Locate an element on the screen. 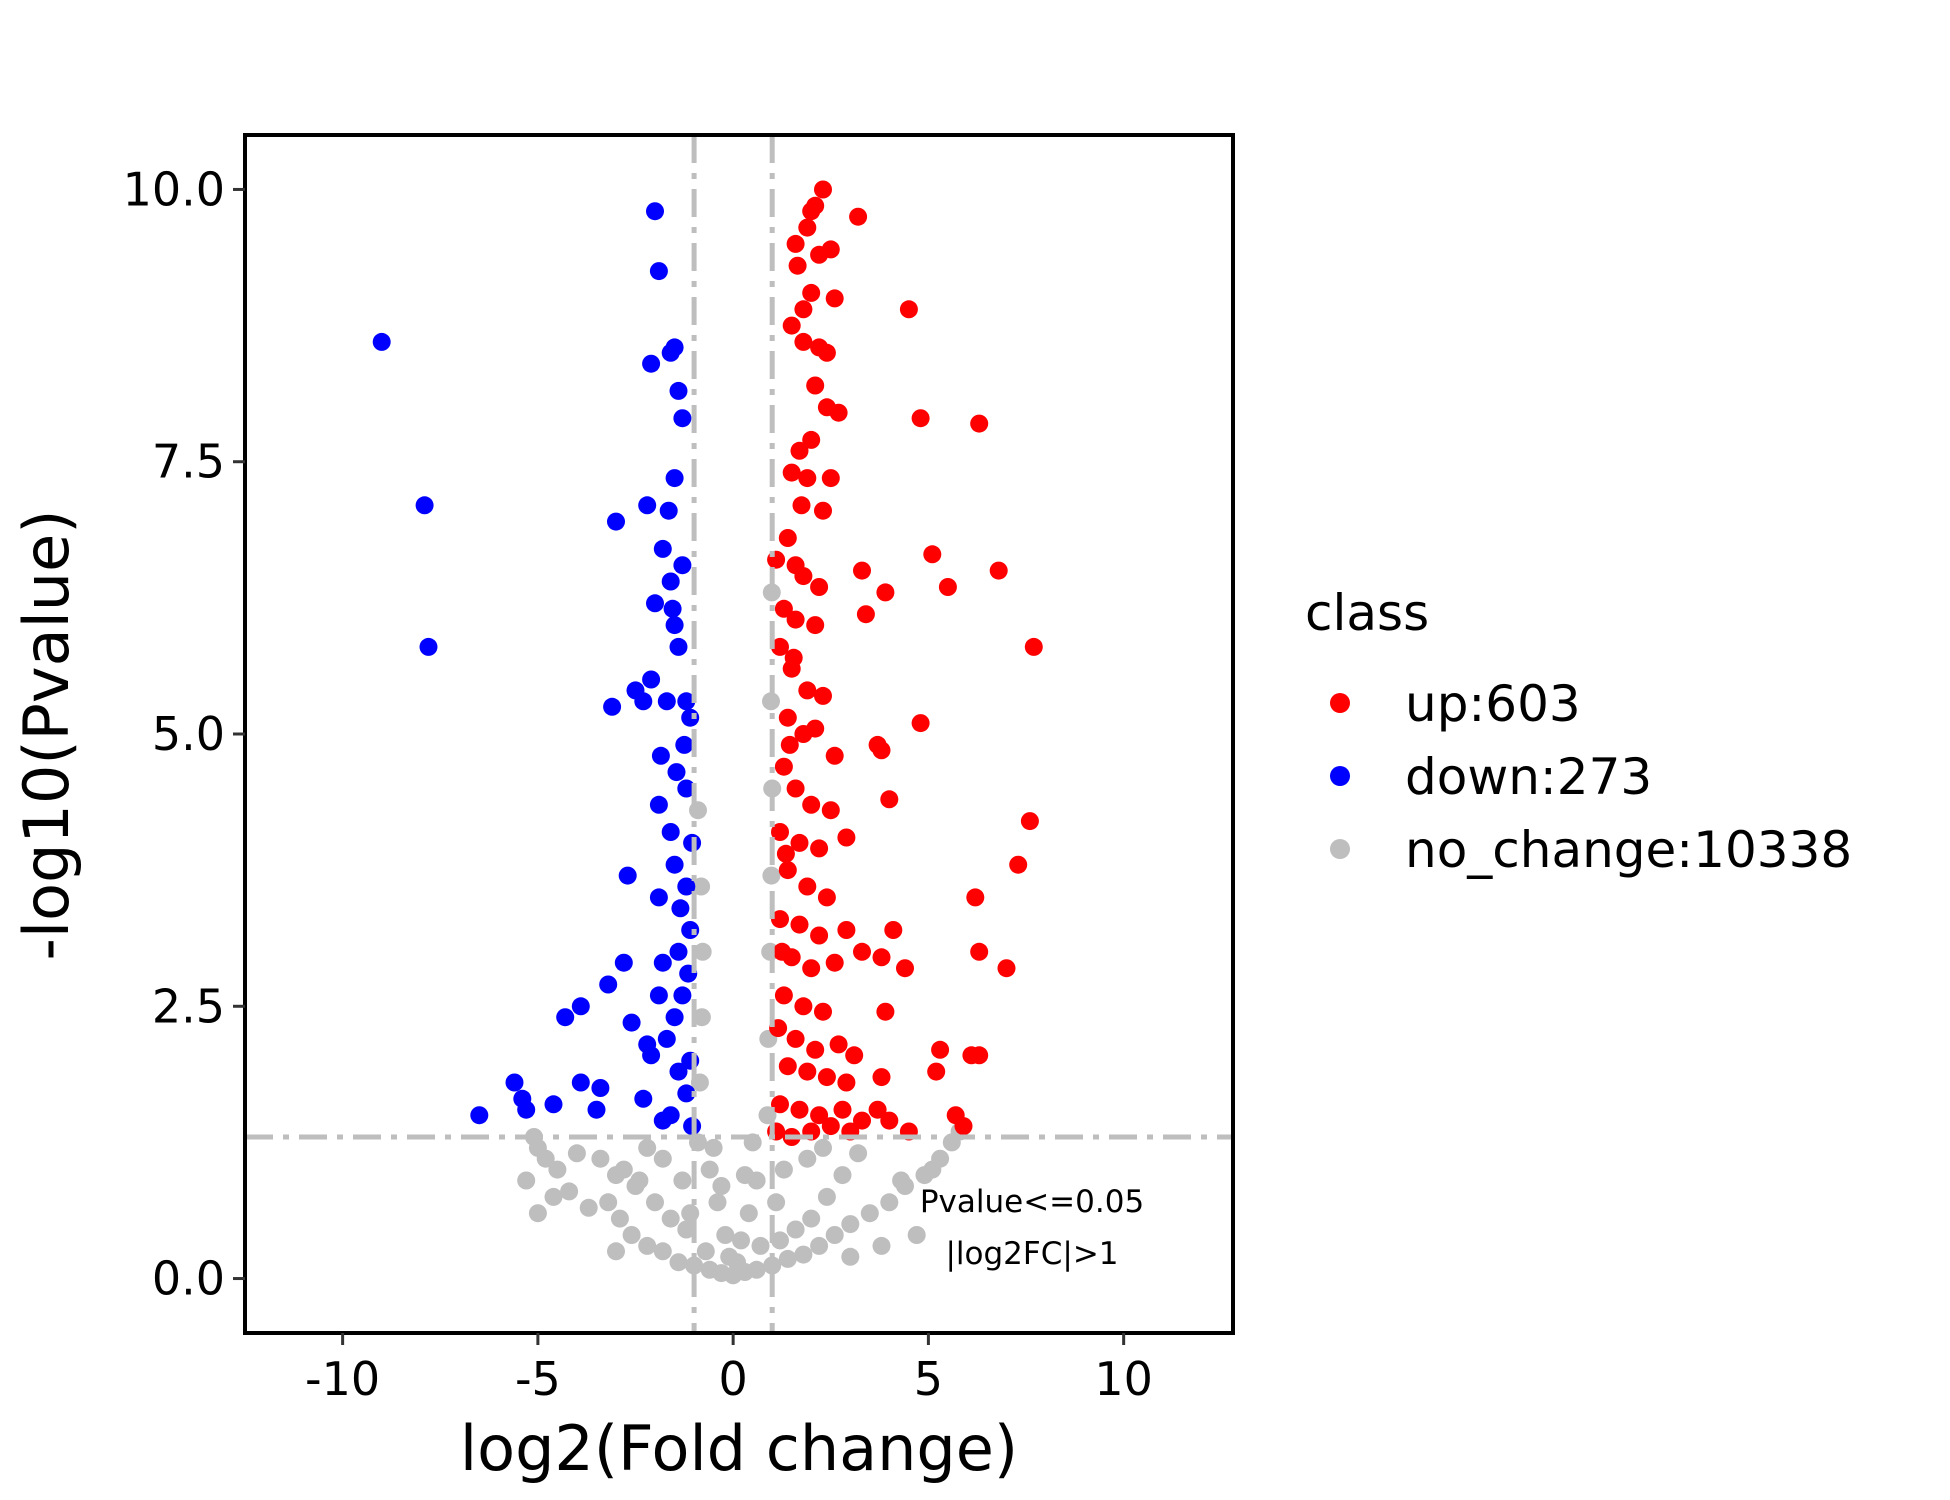  legend: class up:603 down:273 no_change:10338 is located at coordinates (1578, 731).